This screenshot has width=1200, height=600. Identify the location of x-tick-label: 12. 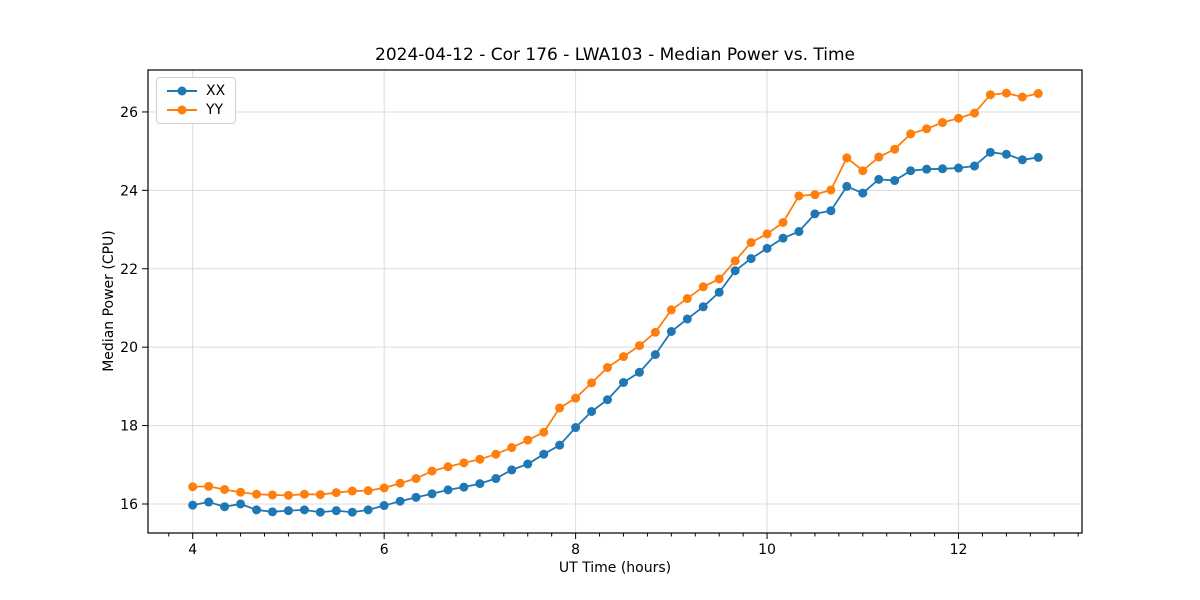
(959, 550).